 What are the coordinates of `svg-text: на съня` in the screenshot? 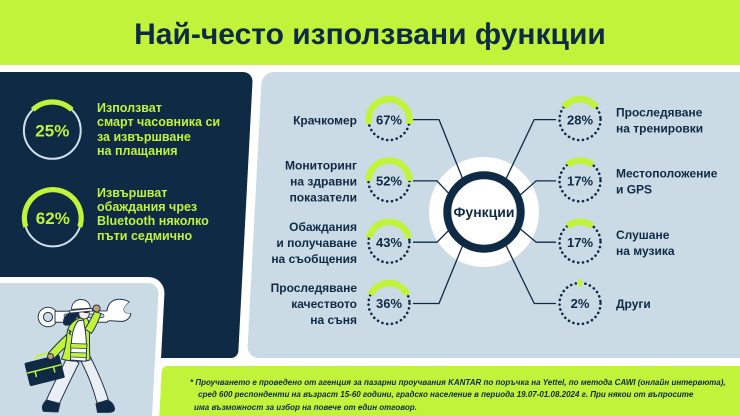 It's located at (333, 320).